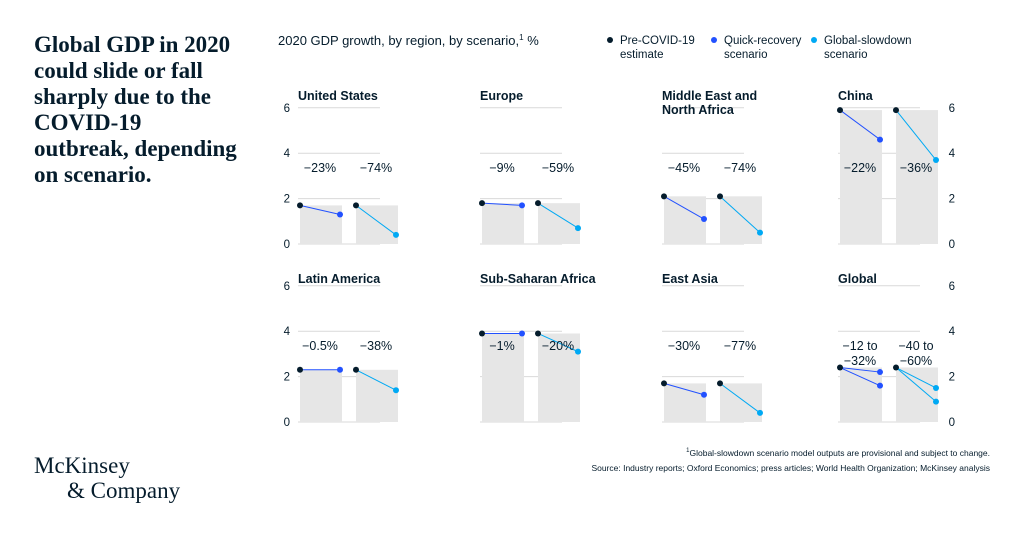  Describe the element at coordinates (657, 41) in the screenshot. I see `legend-label-pre: Pre-COVID-19` at that location.